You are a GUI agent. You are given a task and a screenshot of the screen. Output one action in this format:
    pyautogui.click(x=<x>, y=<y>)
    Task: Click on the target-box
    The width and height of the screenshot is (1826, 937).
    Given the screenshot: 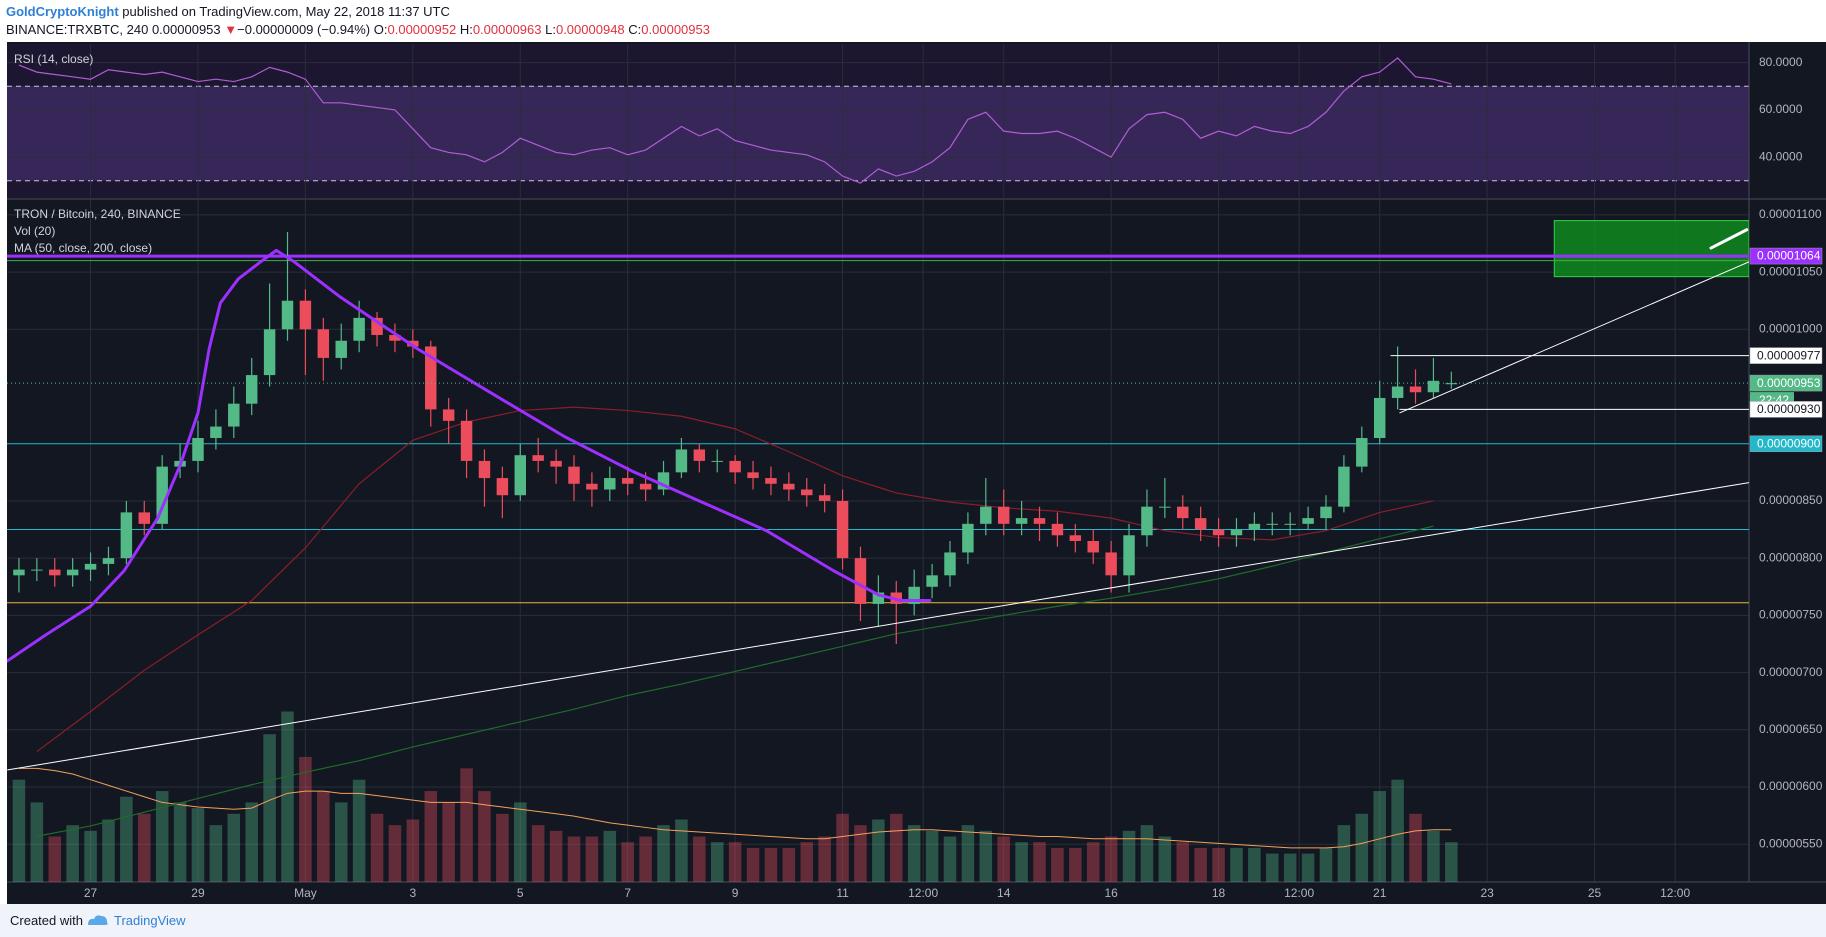 What is the action you would take?
    pyautogui.click(x=1651, y=249)
    